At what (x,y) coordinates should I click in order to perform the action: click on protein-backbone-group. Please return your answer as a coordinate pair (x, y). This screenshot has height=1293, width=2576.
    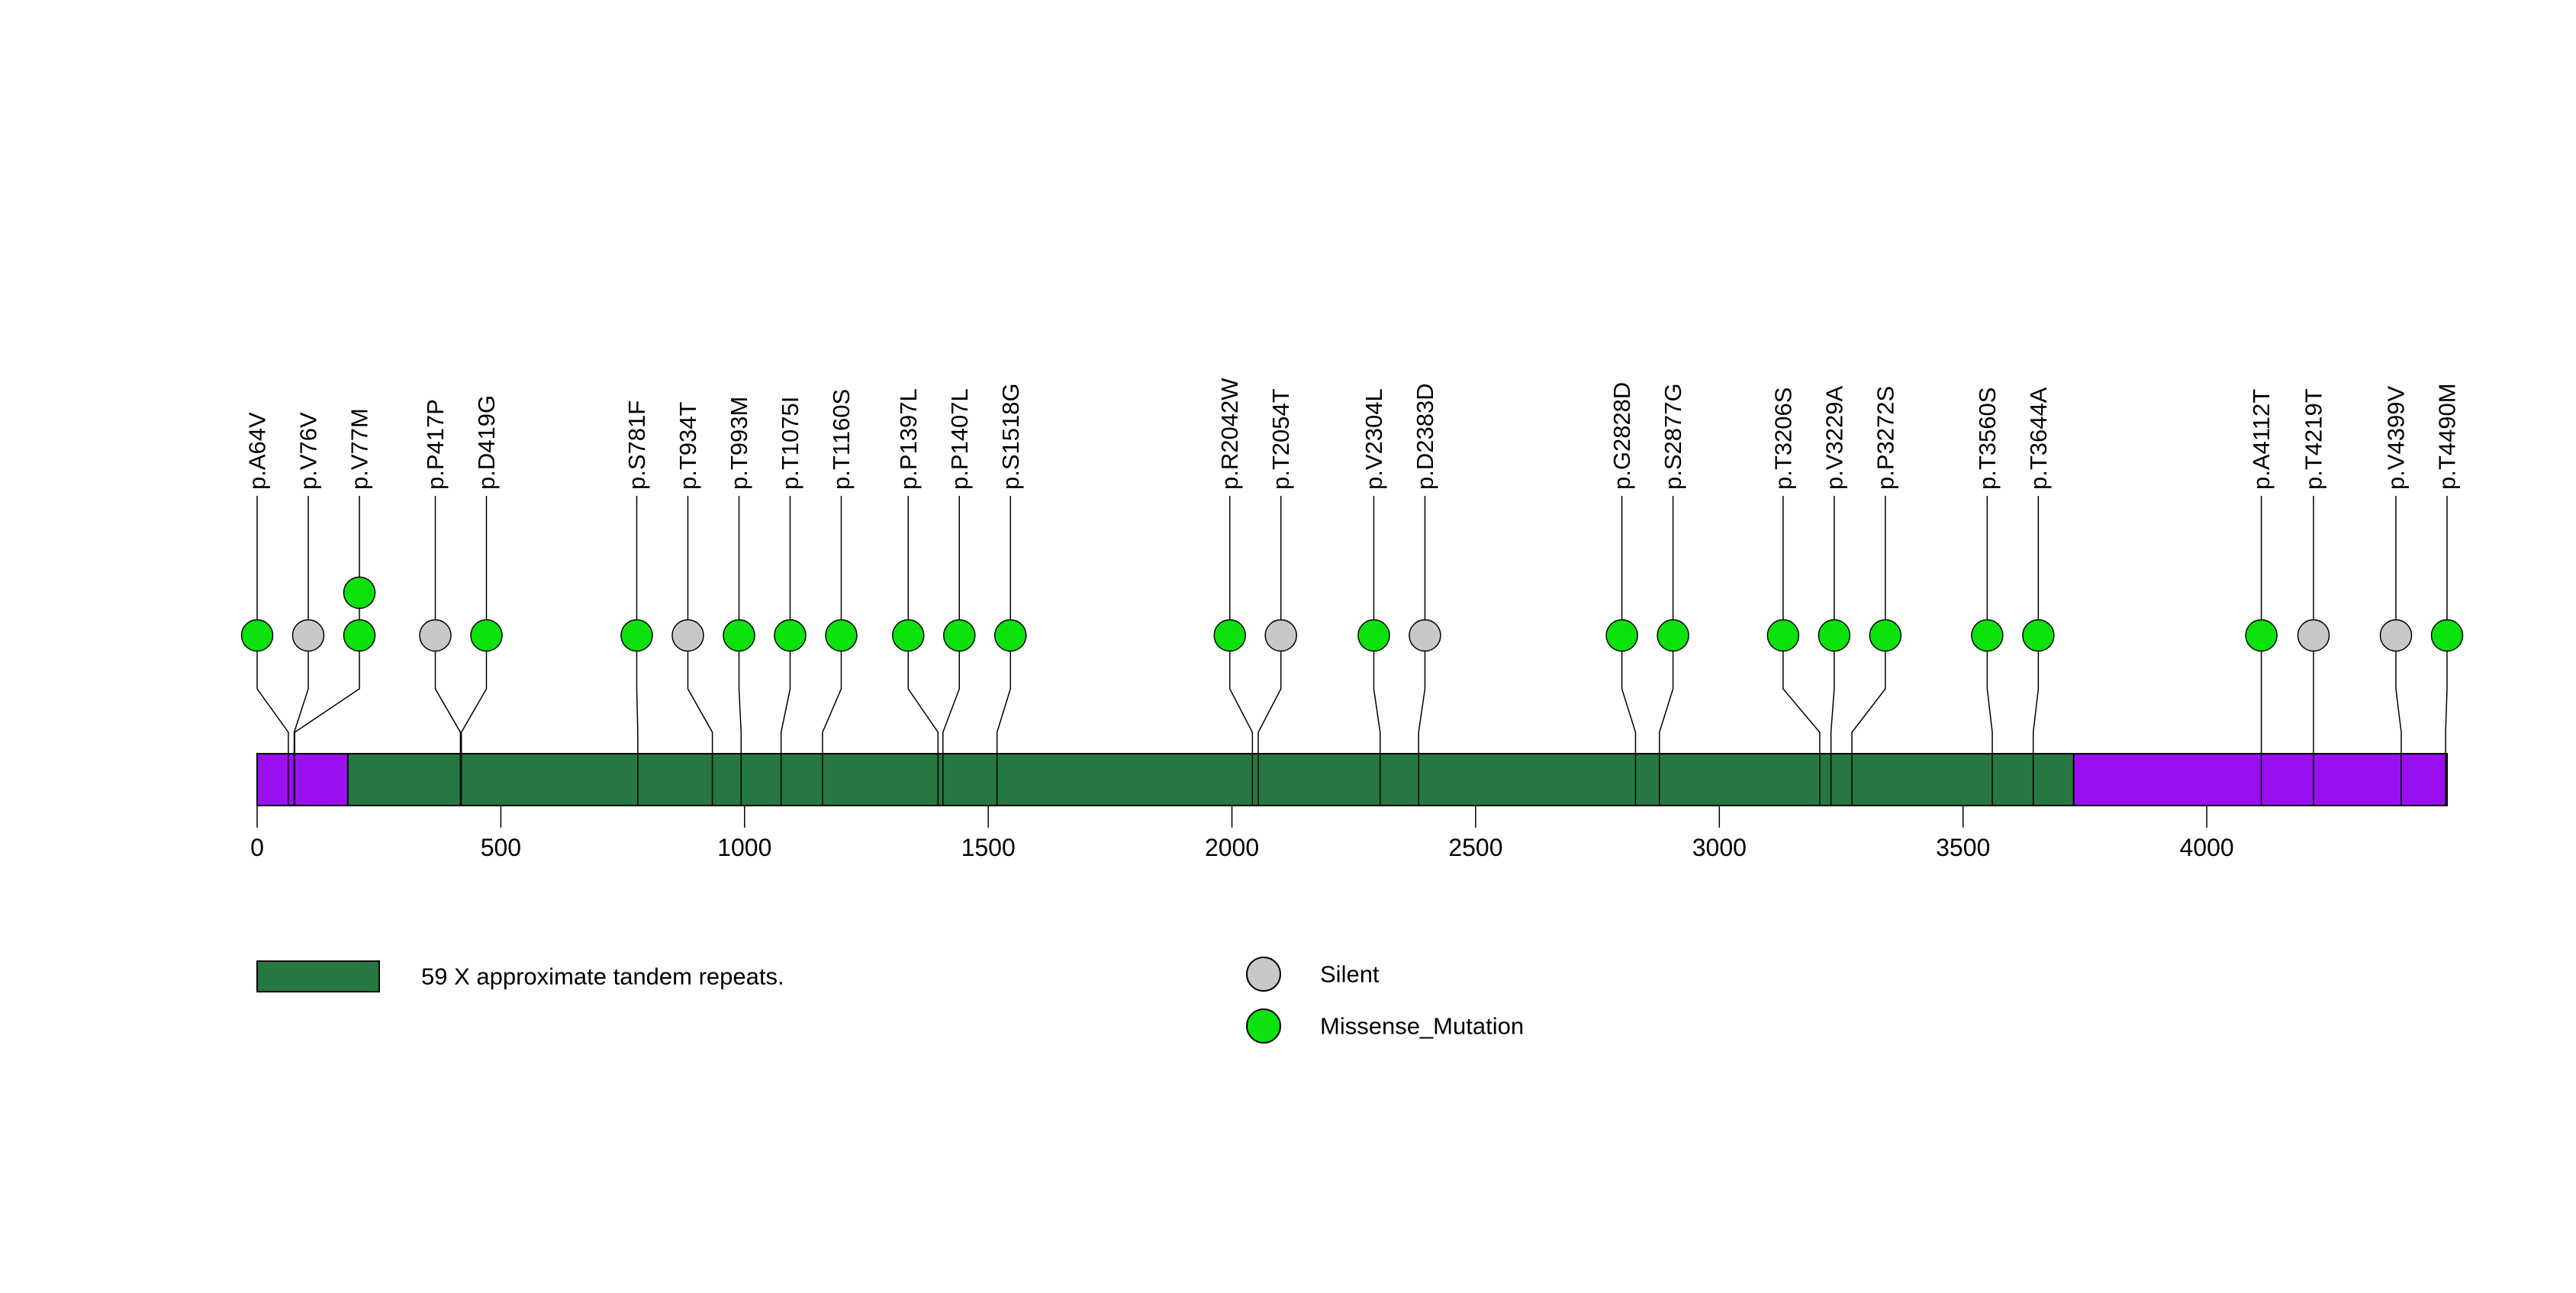
    Looking at the image, I should click on (1352, 779).